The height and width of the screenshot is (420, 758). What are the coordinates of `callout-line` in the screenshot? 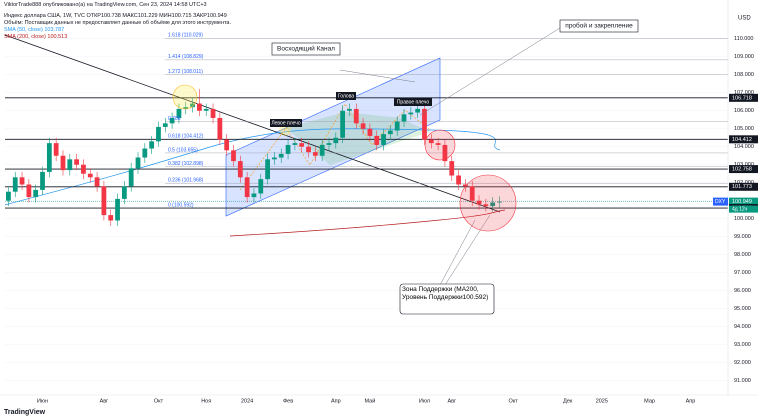 It's located at (377, 76).